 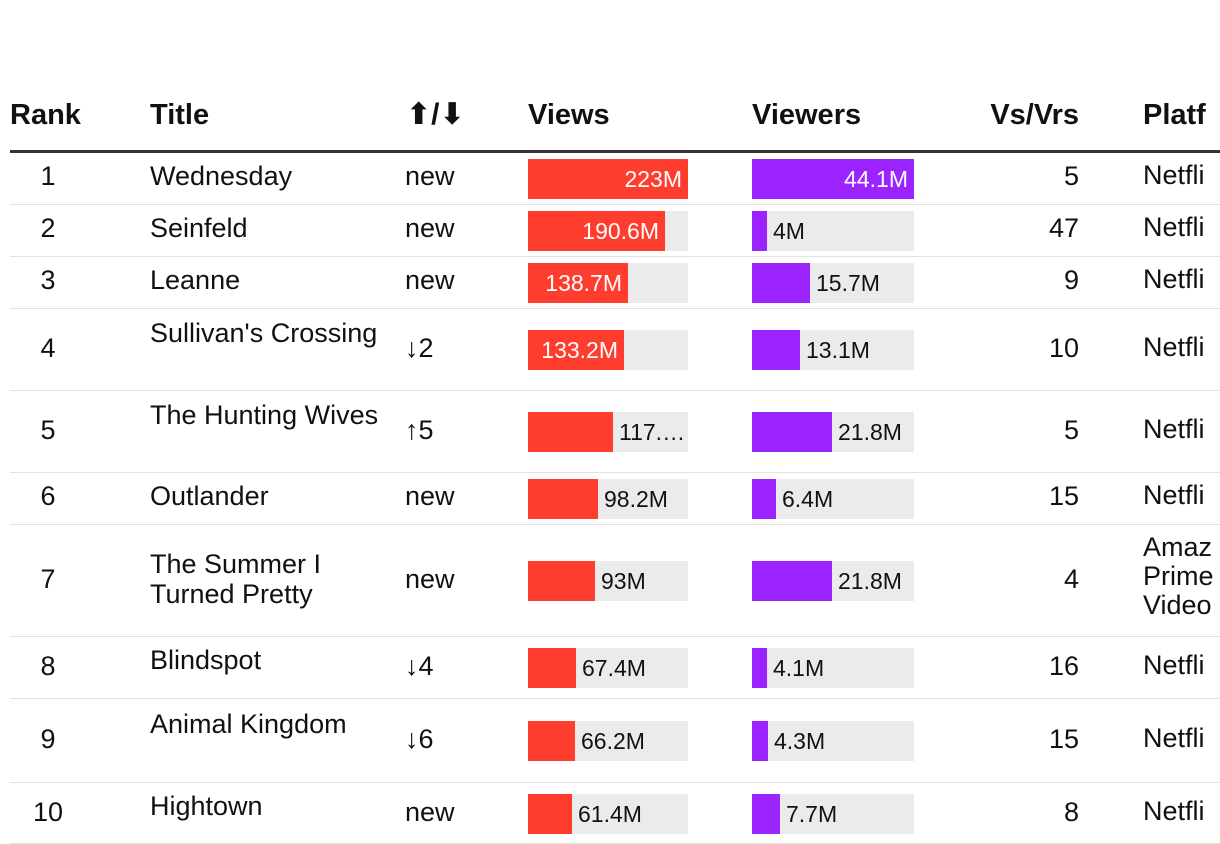 I want to click on header-vs-vrs: Vs/Vrs, so click(x=1034, y=115).